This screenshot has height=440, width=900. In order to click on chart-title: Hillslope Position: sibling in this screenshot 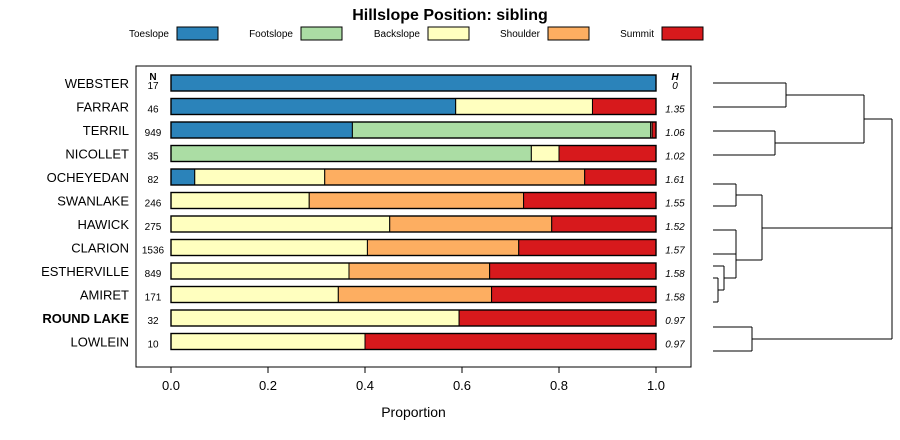, I will do `click(450, 15)`.